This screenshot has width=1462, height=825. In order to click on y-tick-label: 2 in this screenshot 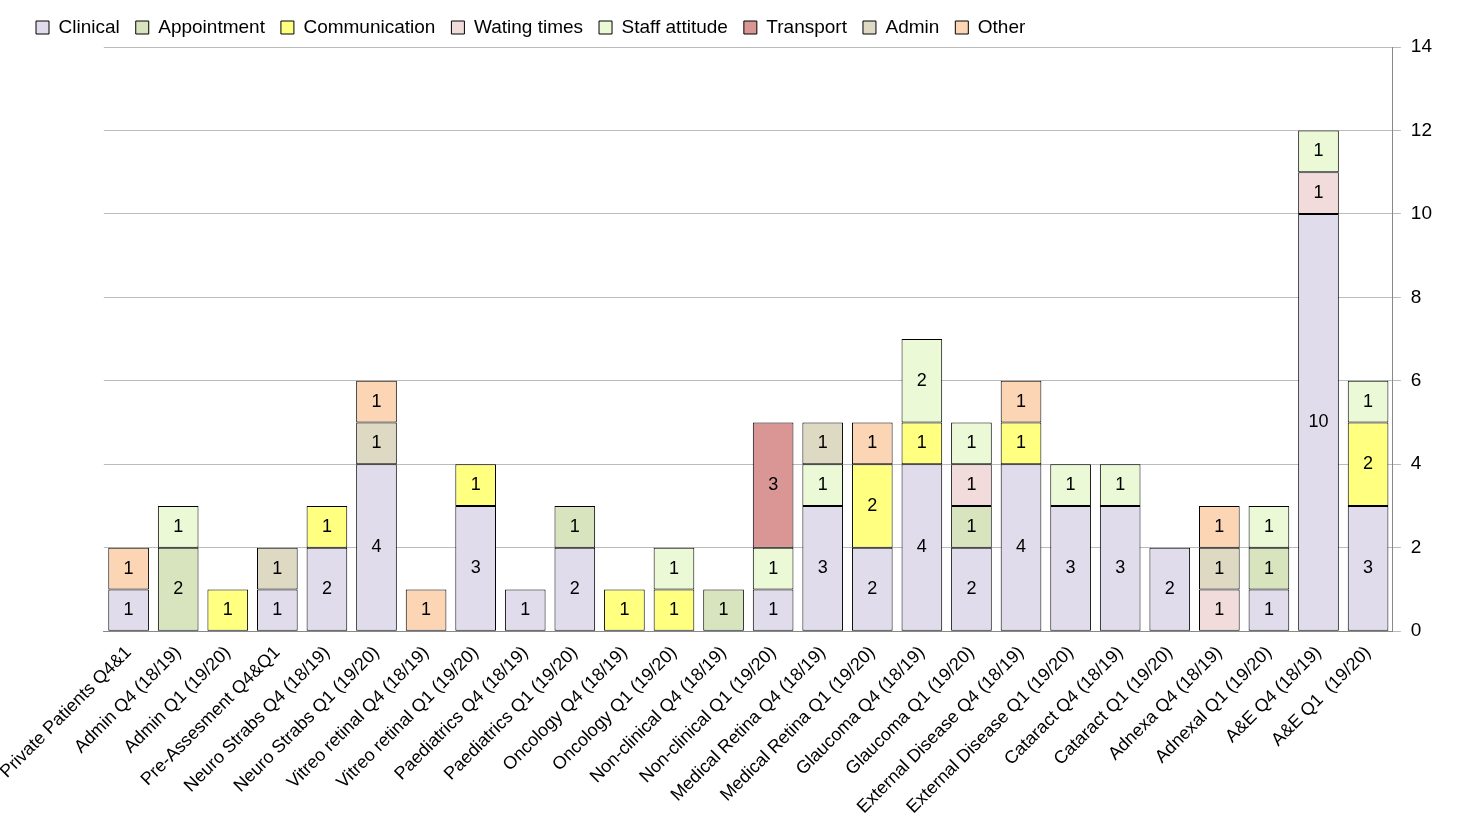, I will do `click(1416, 546)`.